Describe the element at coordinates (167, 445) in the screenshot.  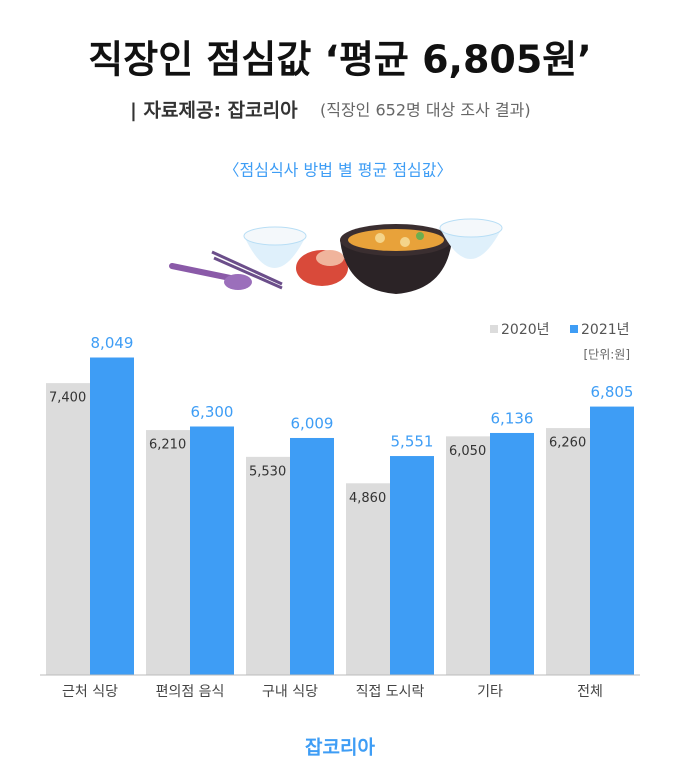
I see `value-label: 6,210` at that location.